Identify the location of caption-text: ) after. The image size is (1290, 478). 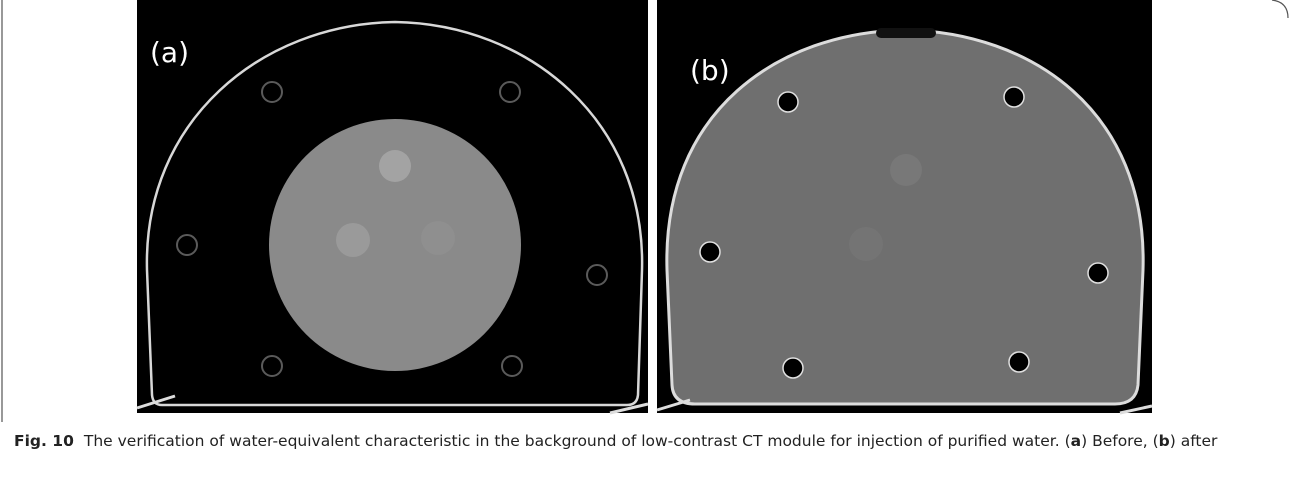
(1193, 441).